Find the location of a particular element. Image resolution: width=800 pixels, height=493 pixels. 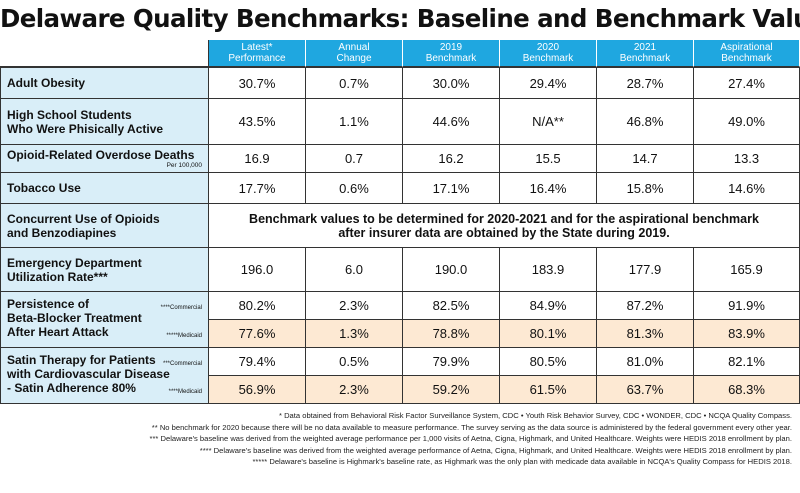

table-cell: 17.1% is located at coordinates (451, 188).